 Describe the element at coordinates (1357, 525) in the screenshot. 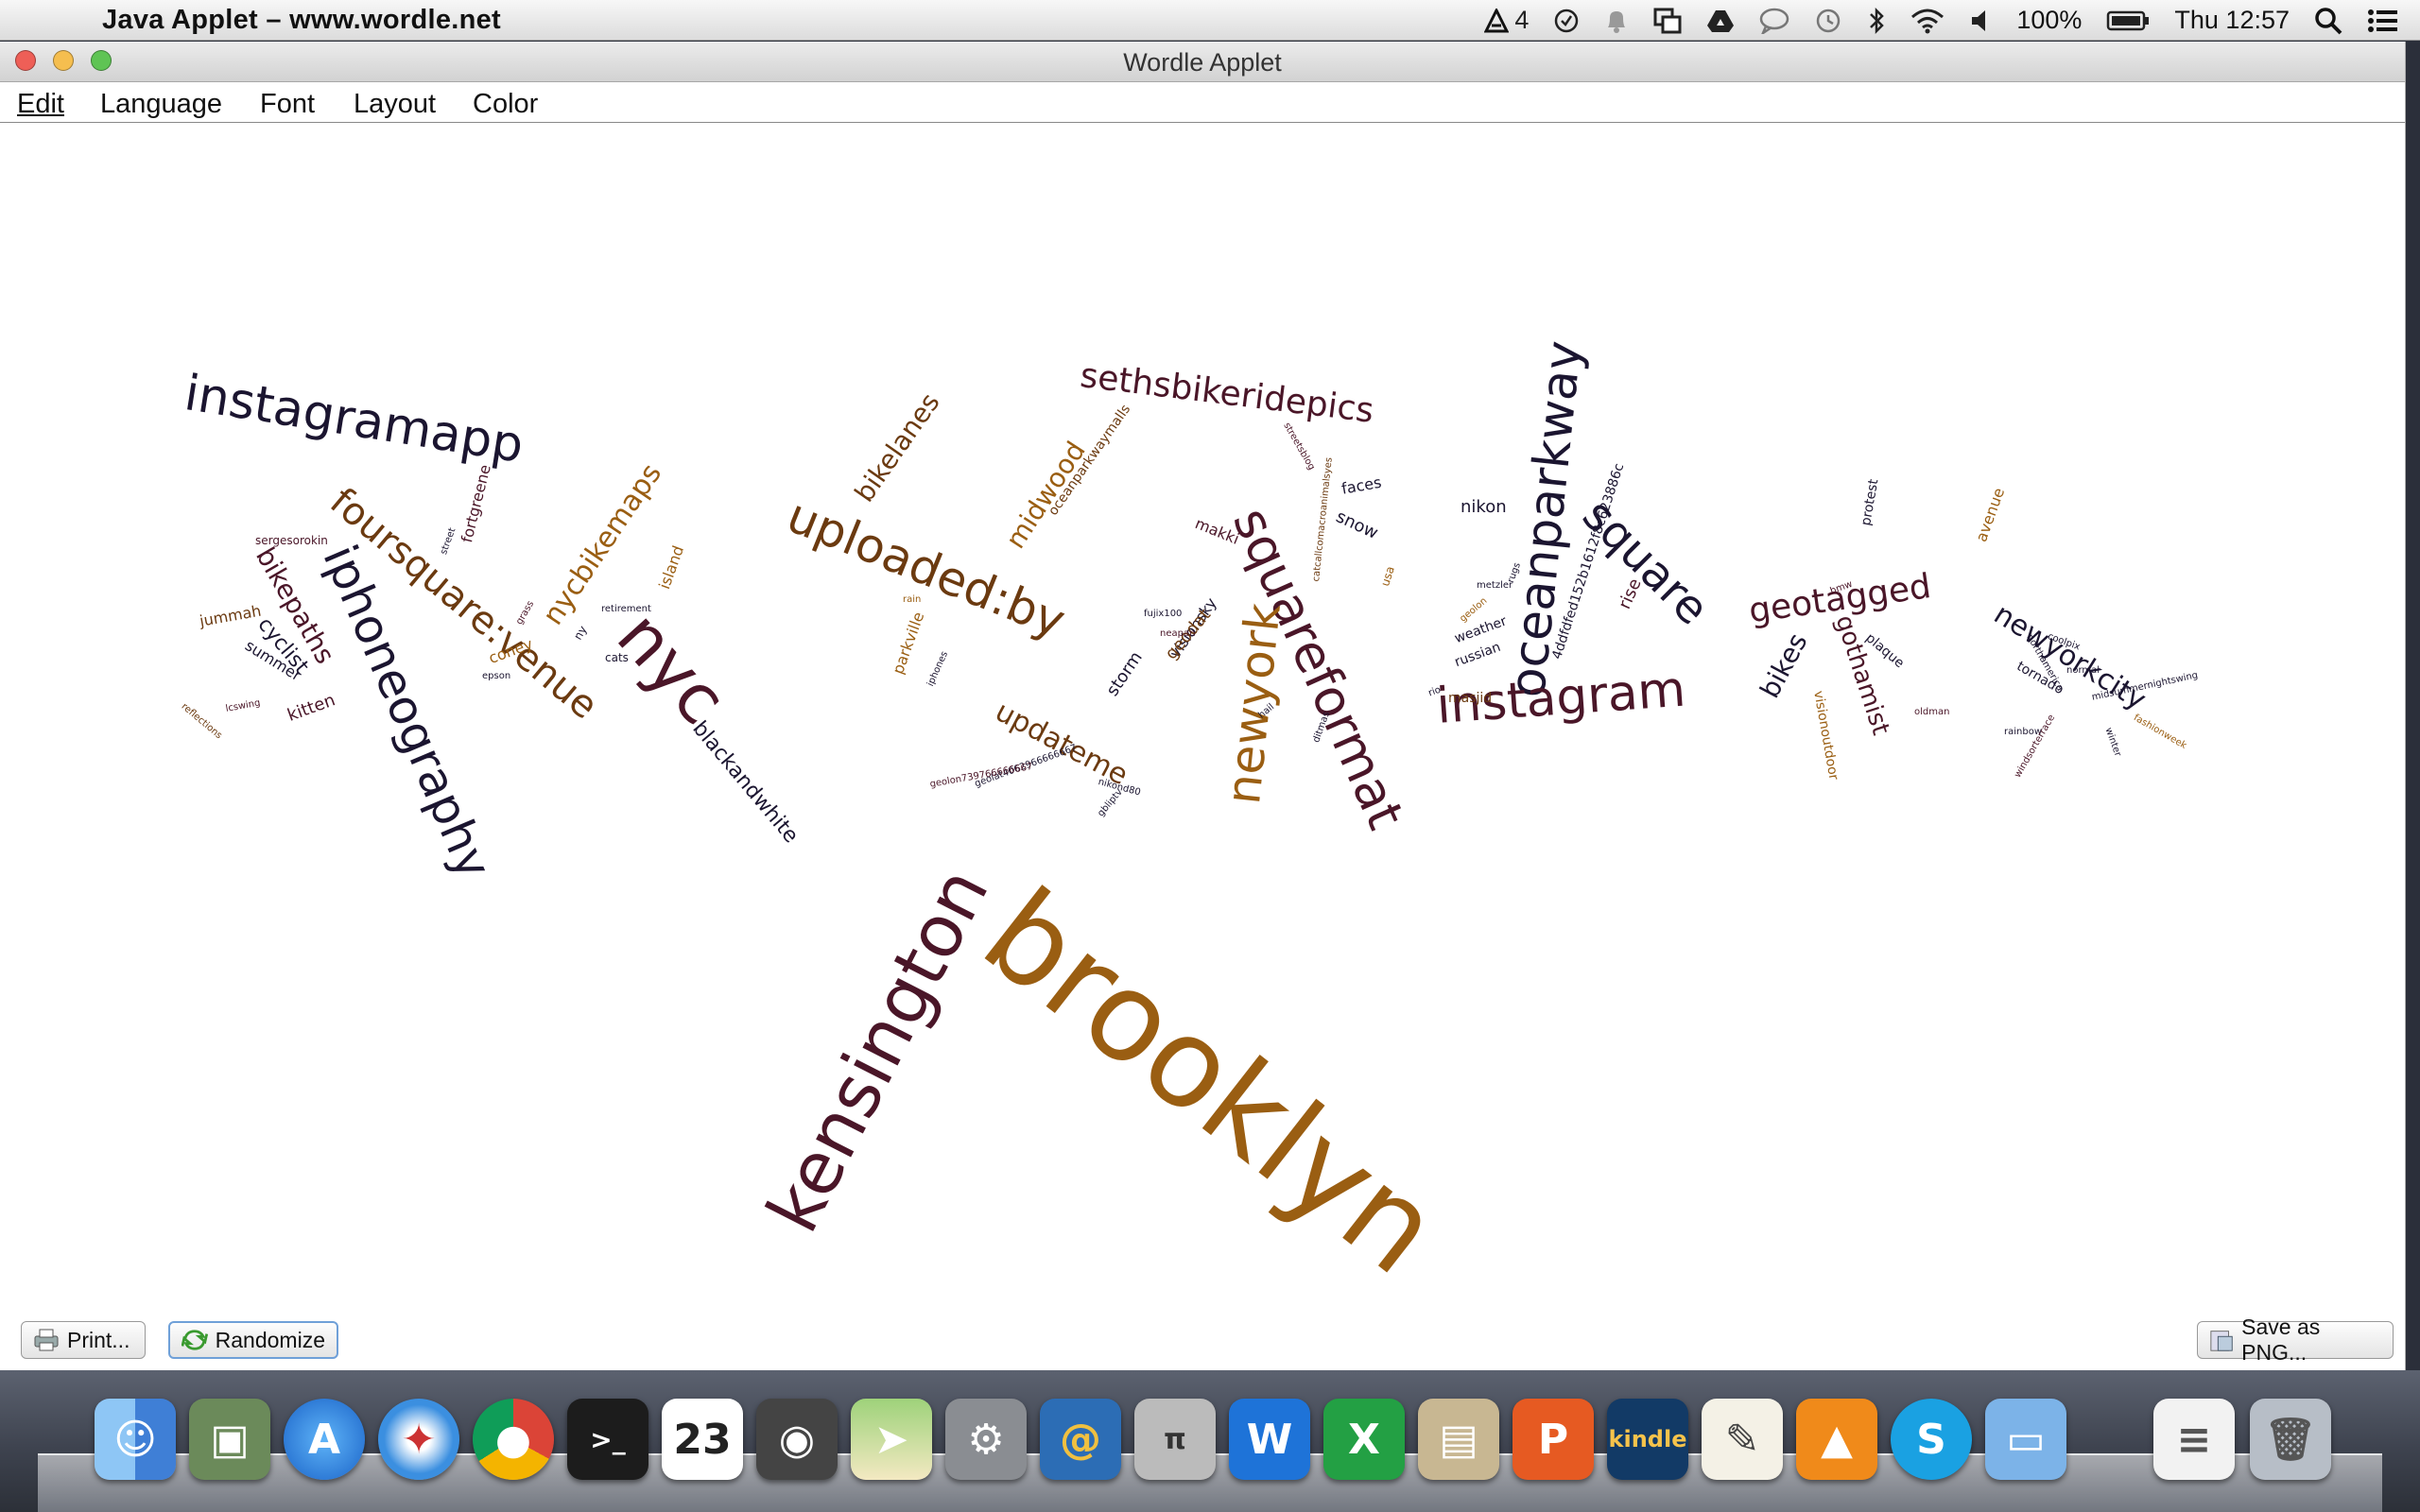

I see `word-snow: snow` at that location.